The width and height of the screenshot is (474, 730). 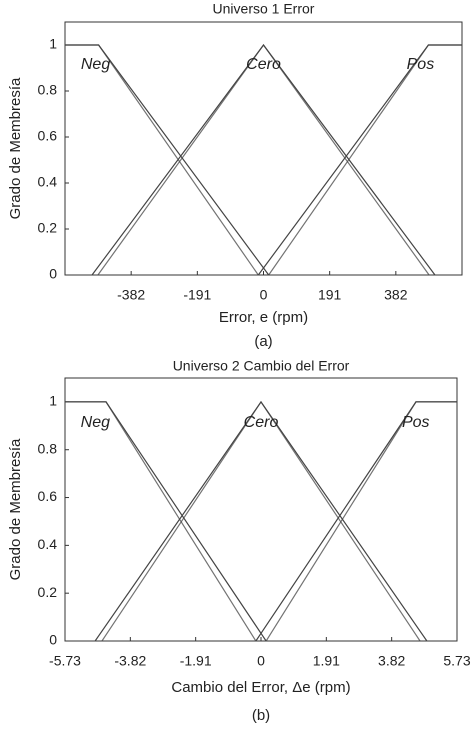 What do you see at coordinates (456, 661) in the screenshot?
I see `x-tick-label: 5.73` at bounding box center [456, 661].